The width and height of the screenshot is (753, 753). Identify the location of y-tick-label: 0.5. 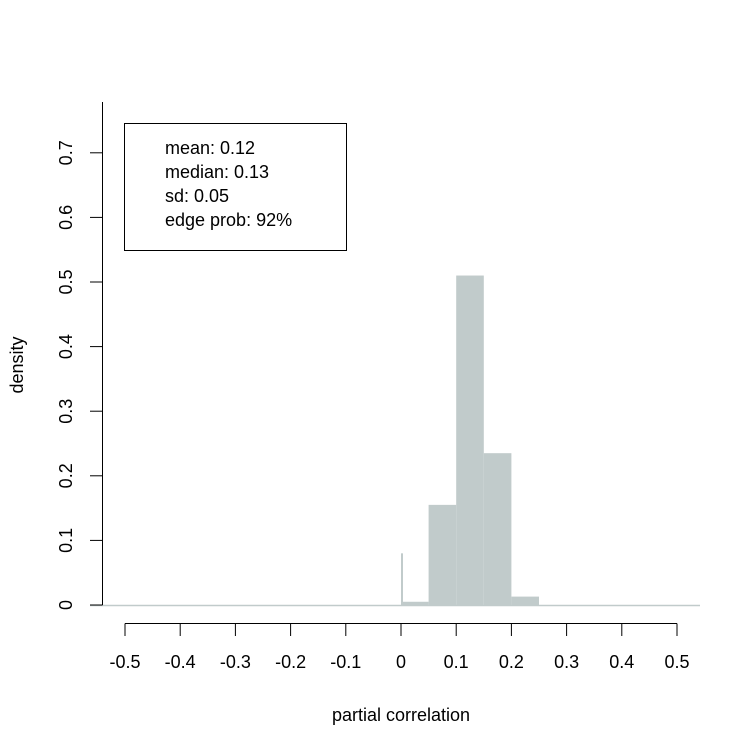
(66, 281).